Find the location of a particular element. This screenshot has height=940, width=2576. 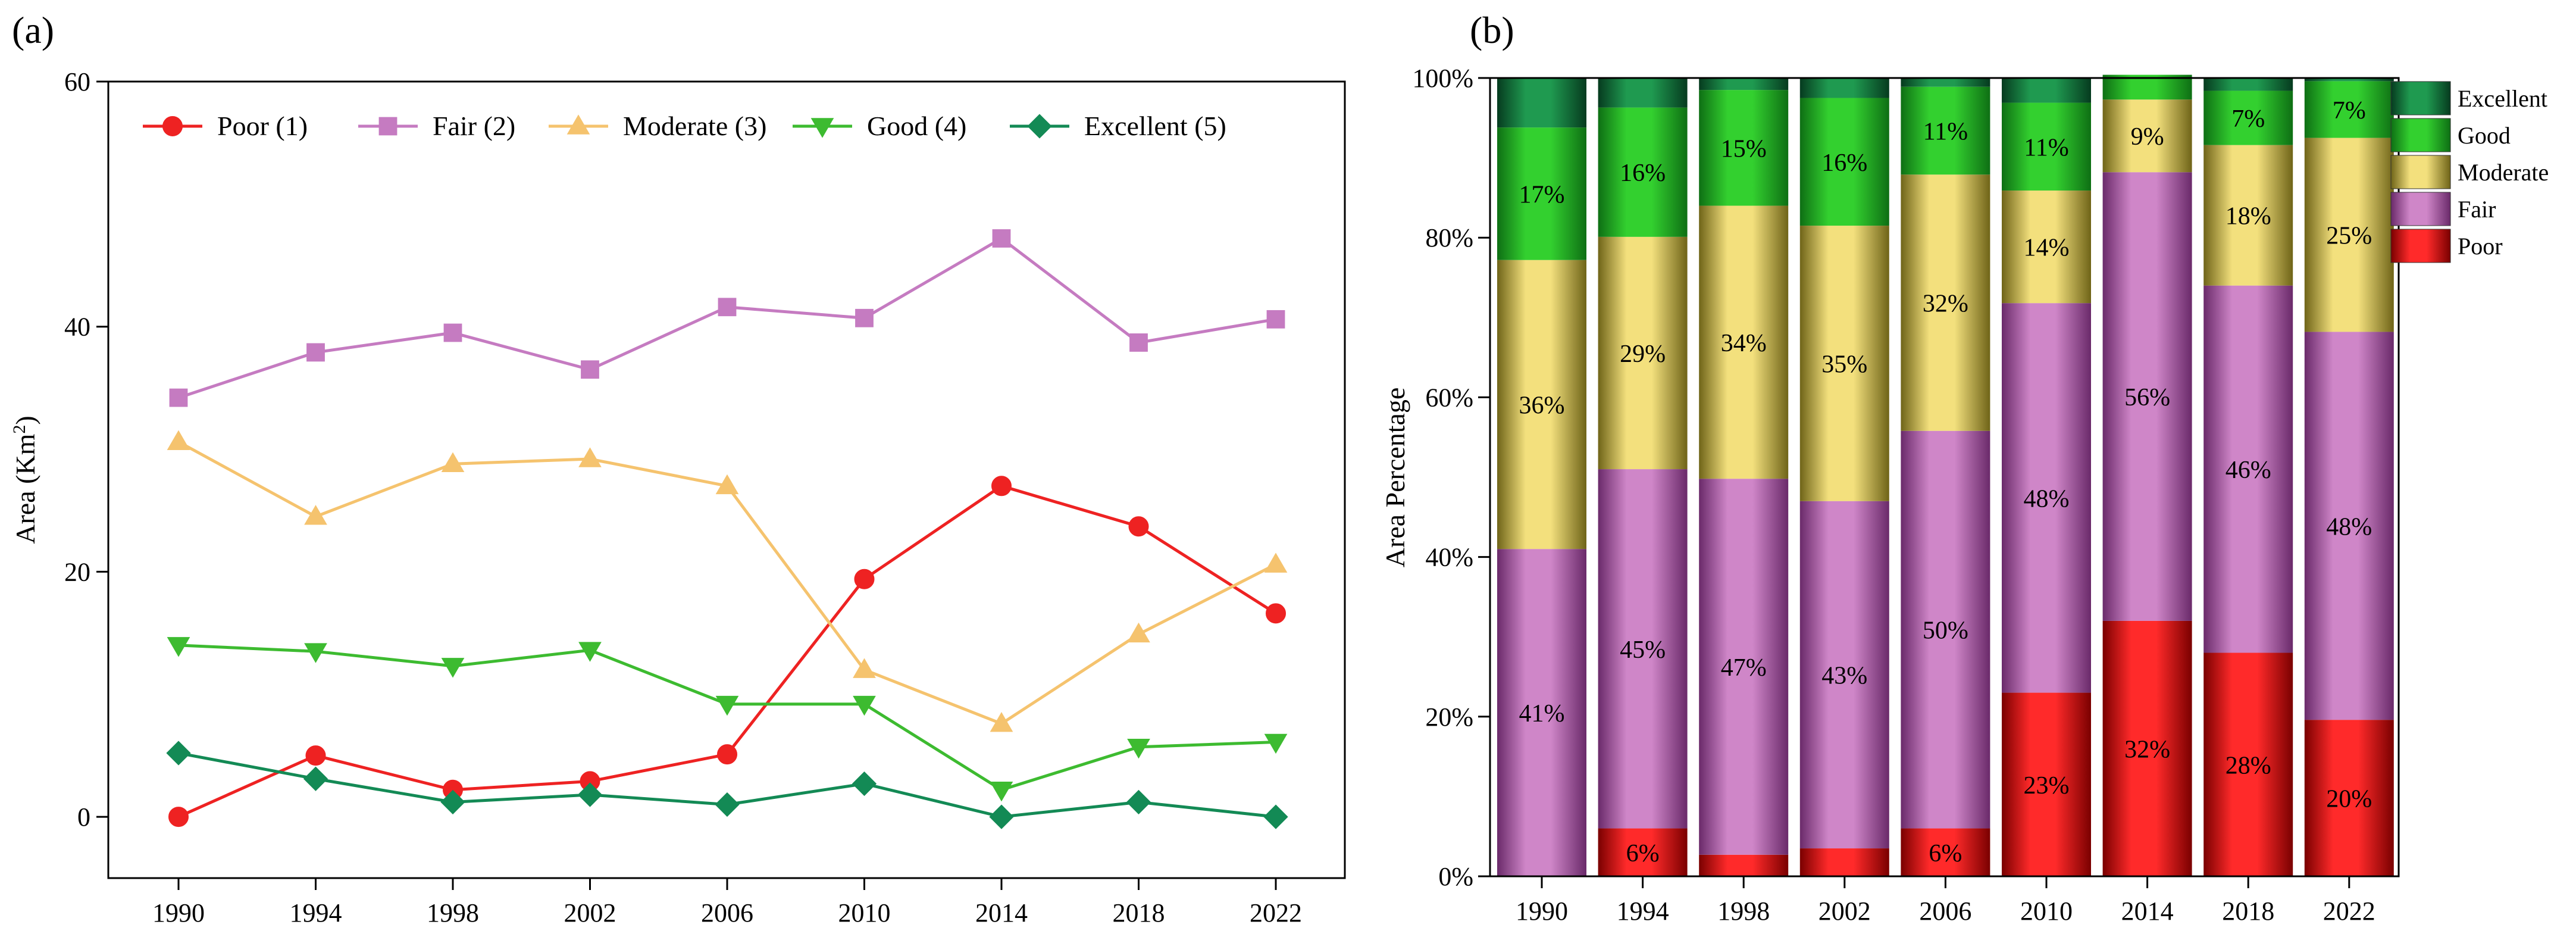

legend-label-moderate-3: Moderate (3) is located at coordinates (694, 126).